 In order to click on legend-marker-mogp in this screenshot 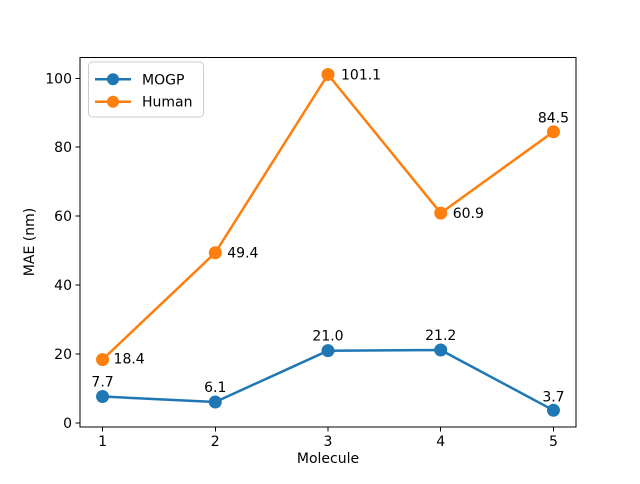, I will do `click(113, 79)`.